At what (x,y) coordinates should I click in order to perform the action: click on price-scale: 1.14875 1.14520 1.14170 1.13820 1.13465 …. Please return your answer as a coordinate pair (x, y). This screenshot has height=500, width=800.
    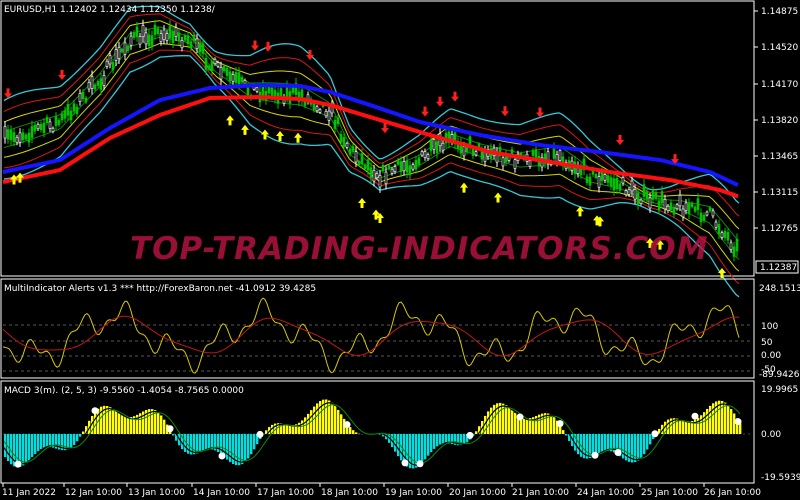
    Looking at the image, I should click on (776, 140).